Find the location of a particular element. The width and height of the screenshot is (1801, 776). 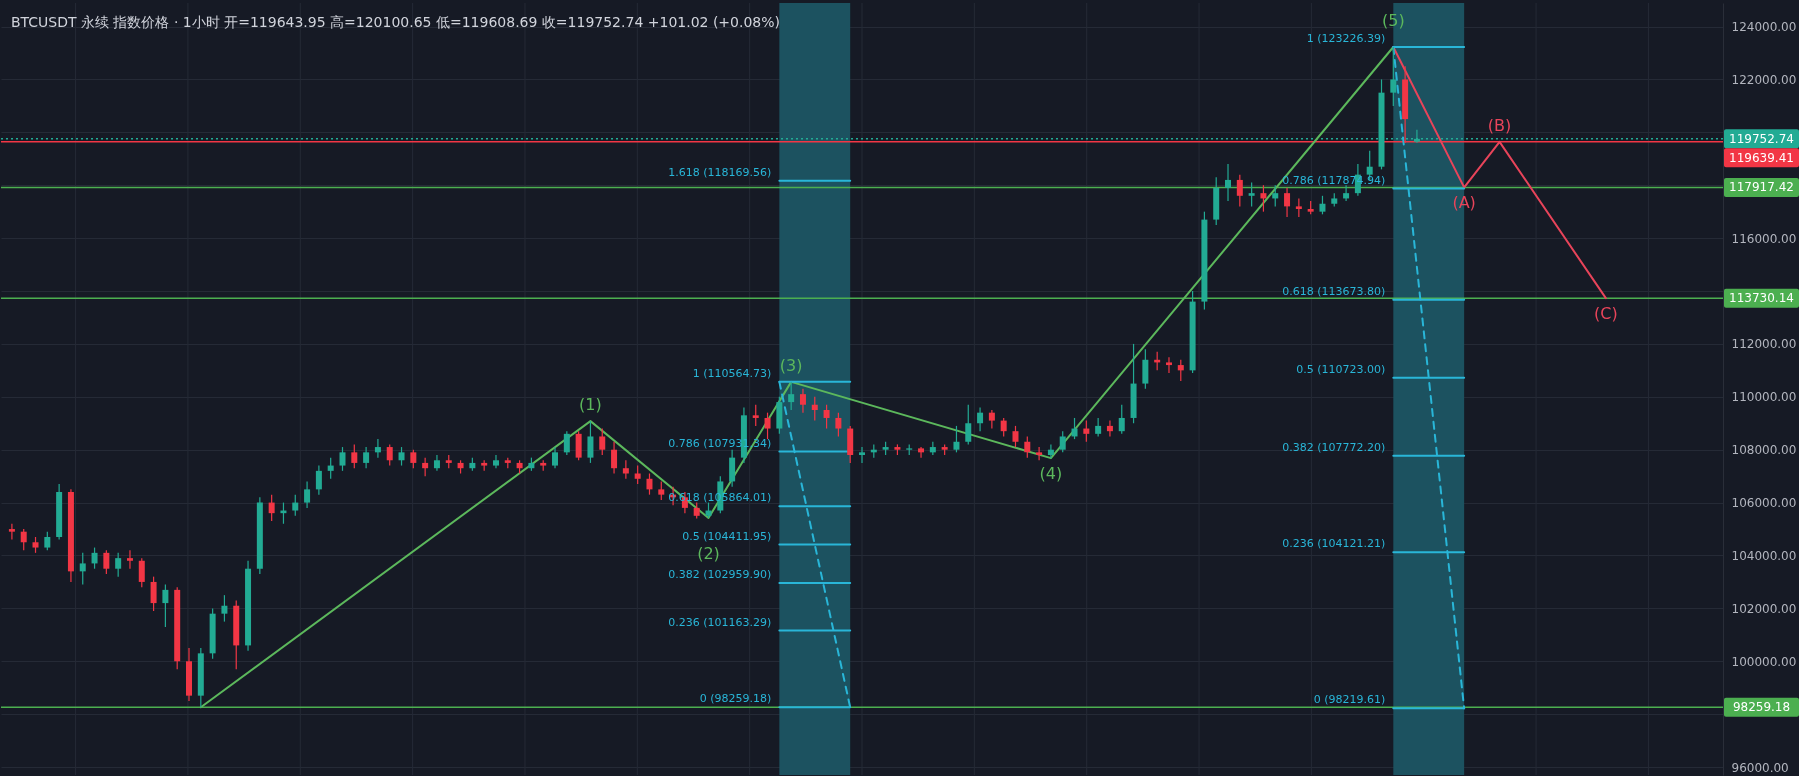

y-tick-label: 108000.00 is located at coordinates (1764, 450).